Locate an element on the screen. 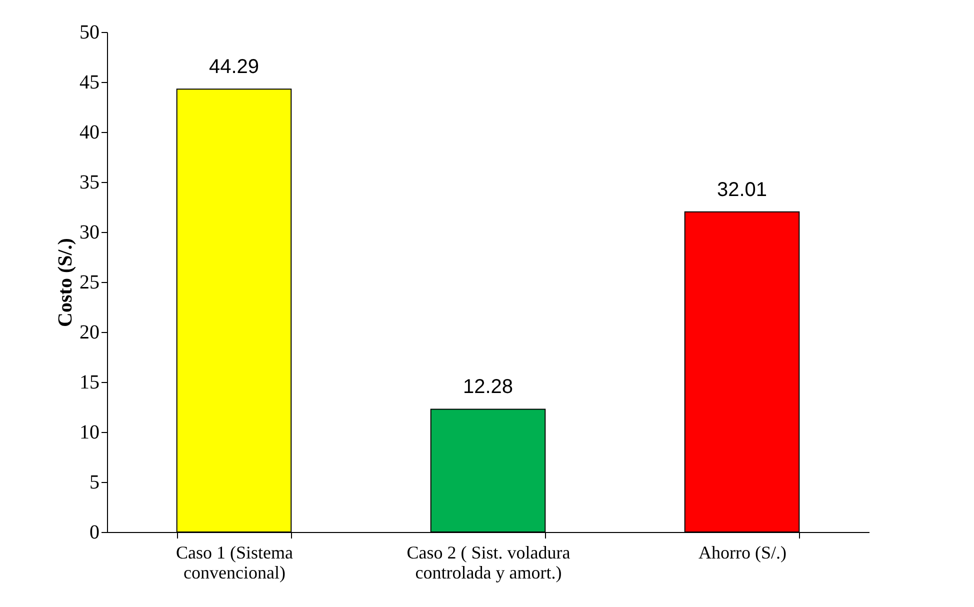  y-tick-label: 5 is located at coordinates (95, 483).